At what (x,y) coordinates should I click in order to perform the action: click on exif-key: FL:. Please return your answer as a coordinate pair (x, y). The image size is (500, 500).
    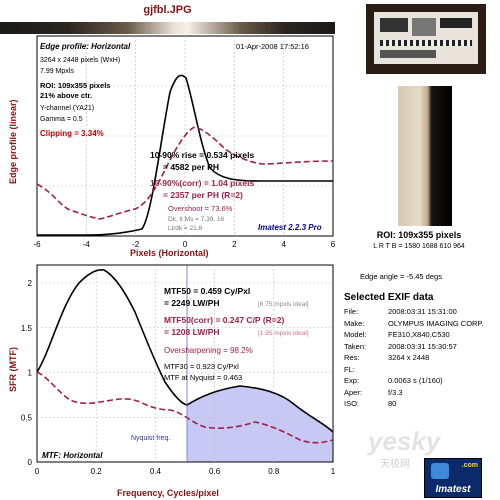
    Looking at the image, I should click on (349, 369).